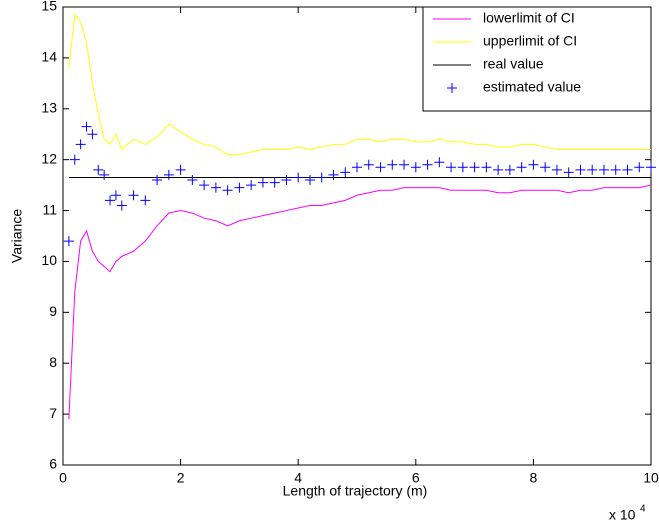 The height and width of the screenshot is (529, 659). Describe the element at coordinates (651, 478) in the screenshot. I see `x-tick-label: 10` at that location.